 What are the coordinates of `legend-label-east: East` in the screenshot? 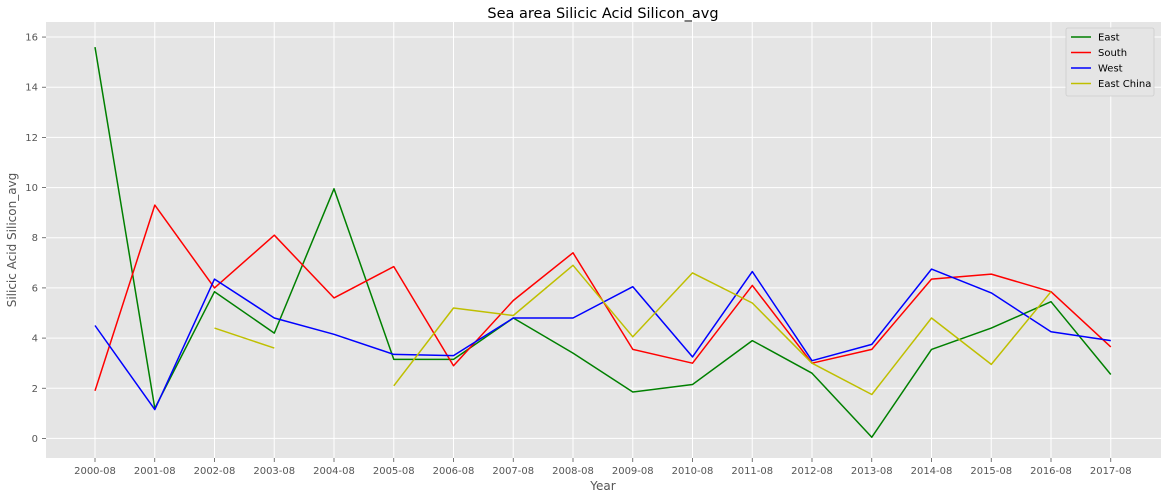 It's located at (1109, 38).